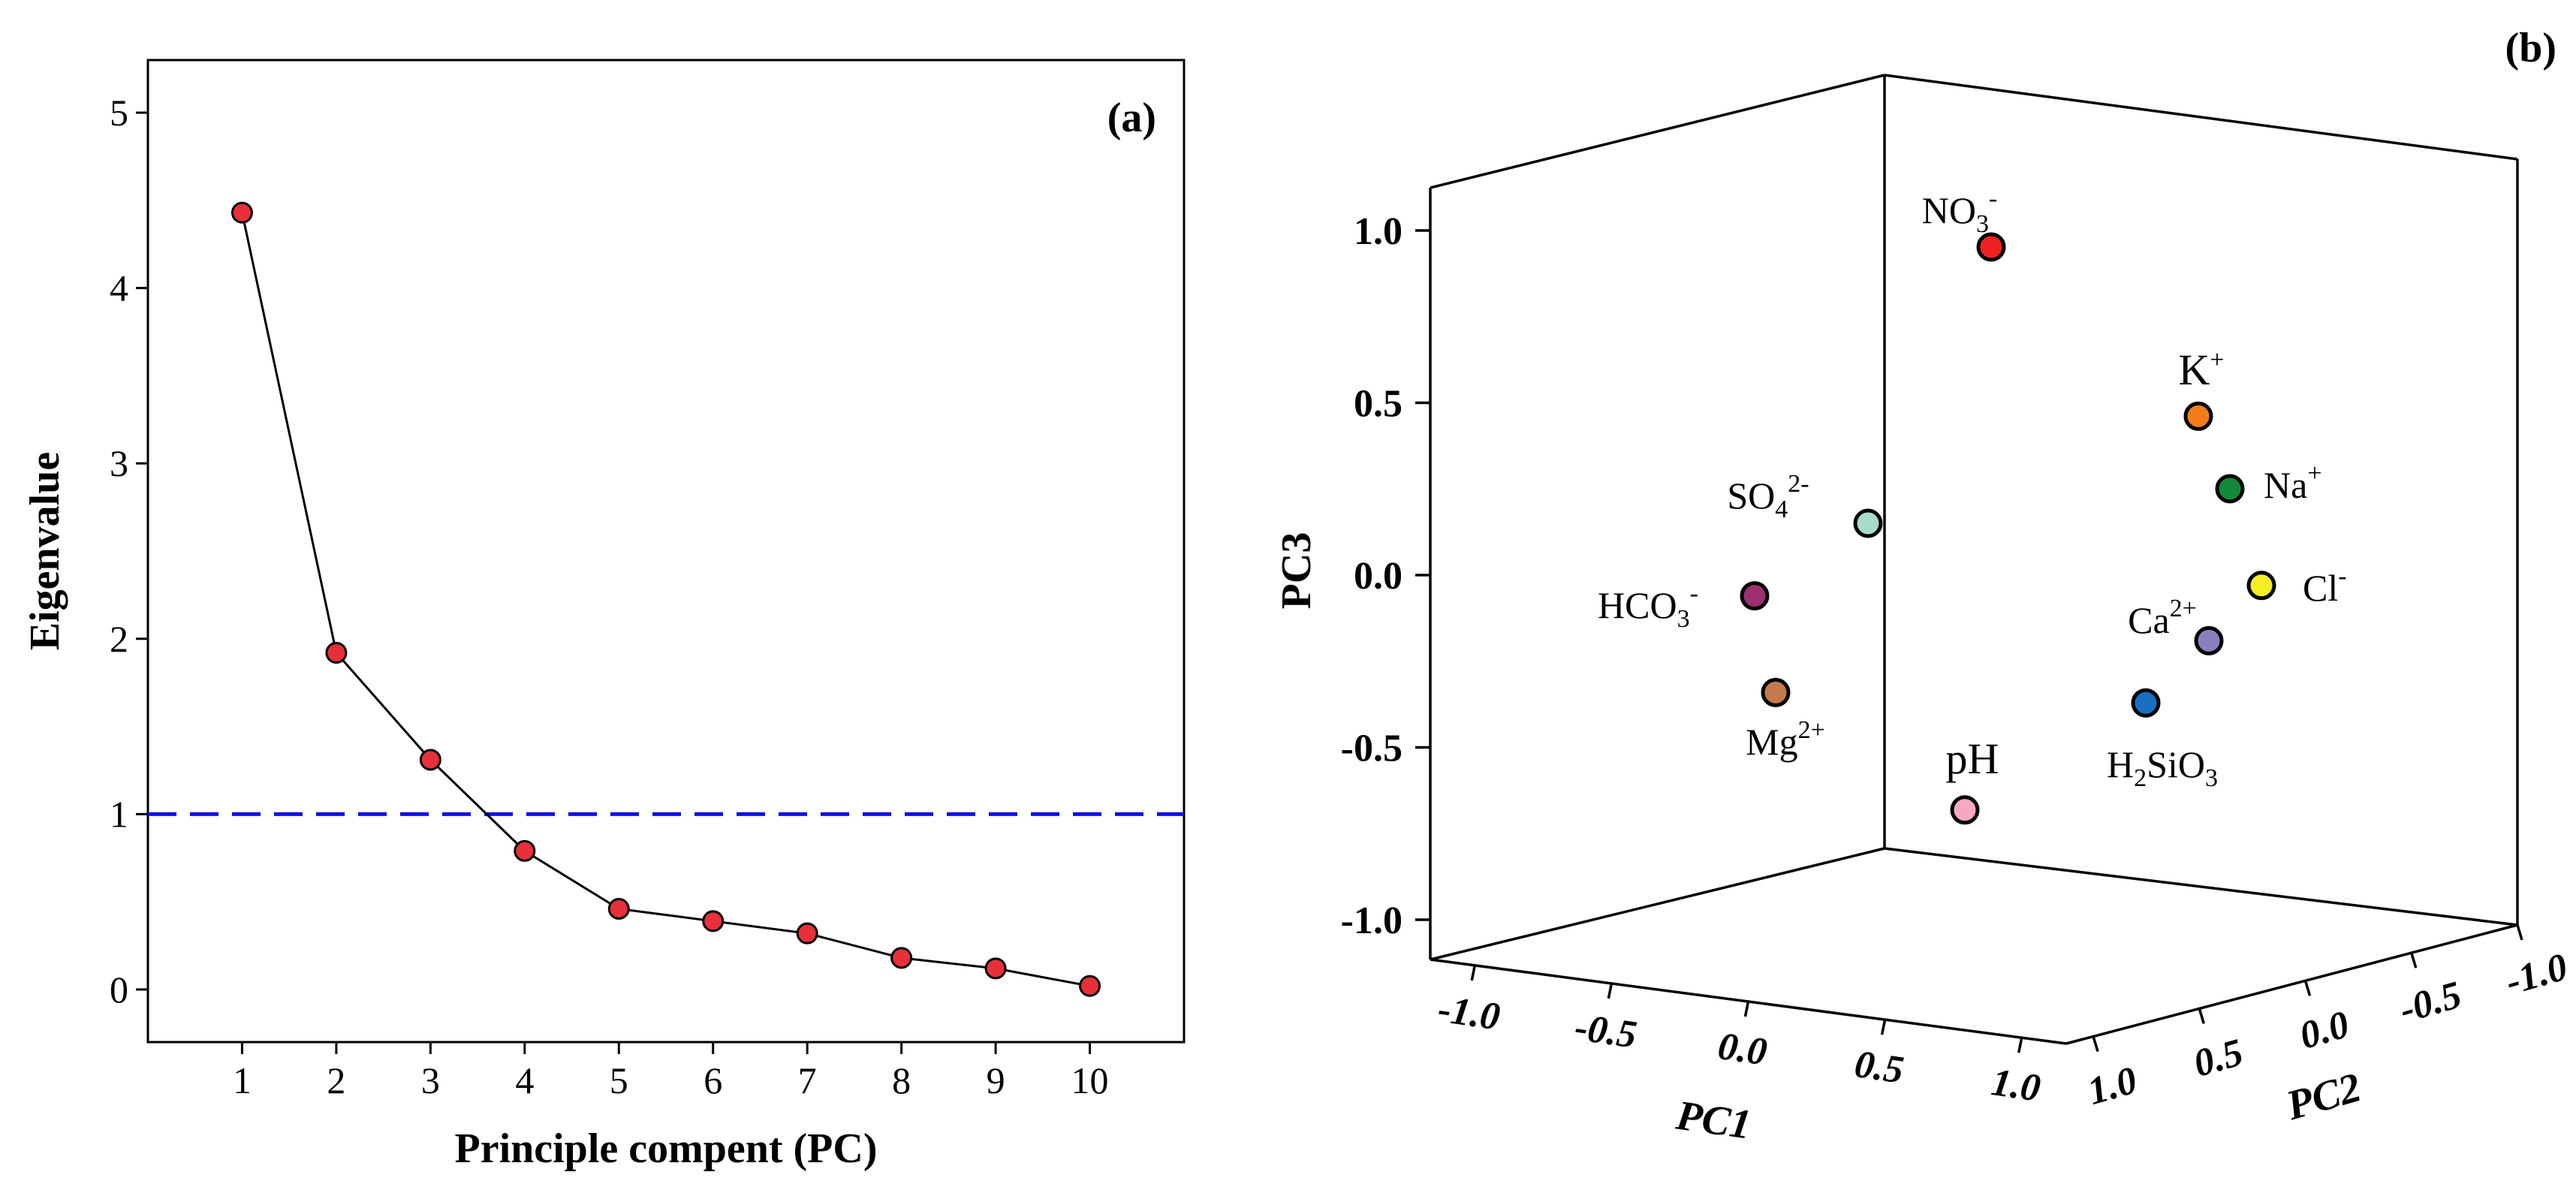 The width and height of the screenshot is (2576, 1196). Describe the element at coordinates (1378, 404) in the screenshot. I see `pc3-tick-label: 0.5` at that location.